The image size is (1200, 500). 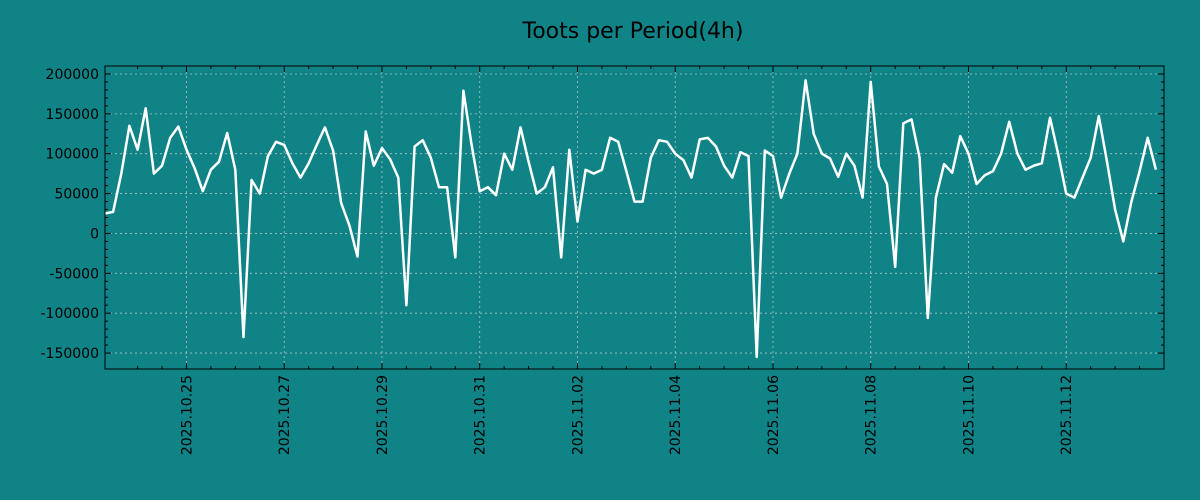 What do you see at coordinates (187, 415) in the screenshot?
I see `x-tick-label: 2025.10.25` at bounding box center [187, 415].